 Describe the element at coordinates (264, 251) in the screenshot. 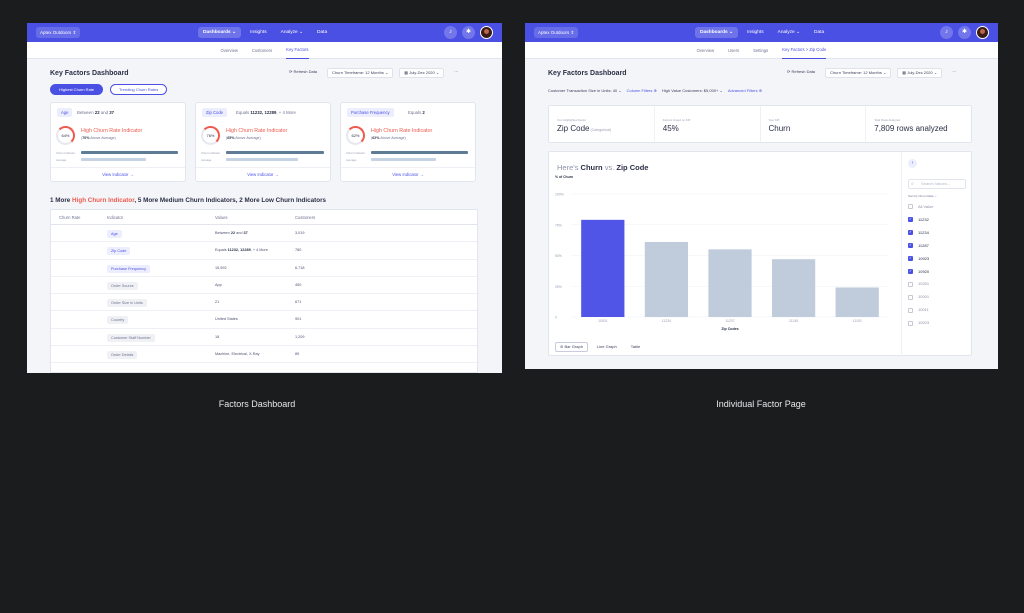

I see `table-row: Zip Code Equals 11232, 12289, + 4 More 780` at that location.